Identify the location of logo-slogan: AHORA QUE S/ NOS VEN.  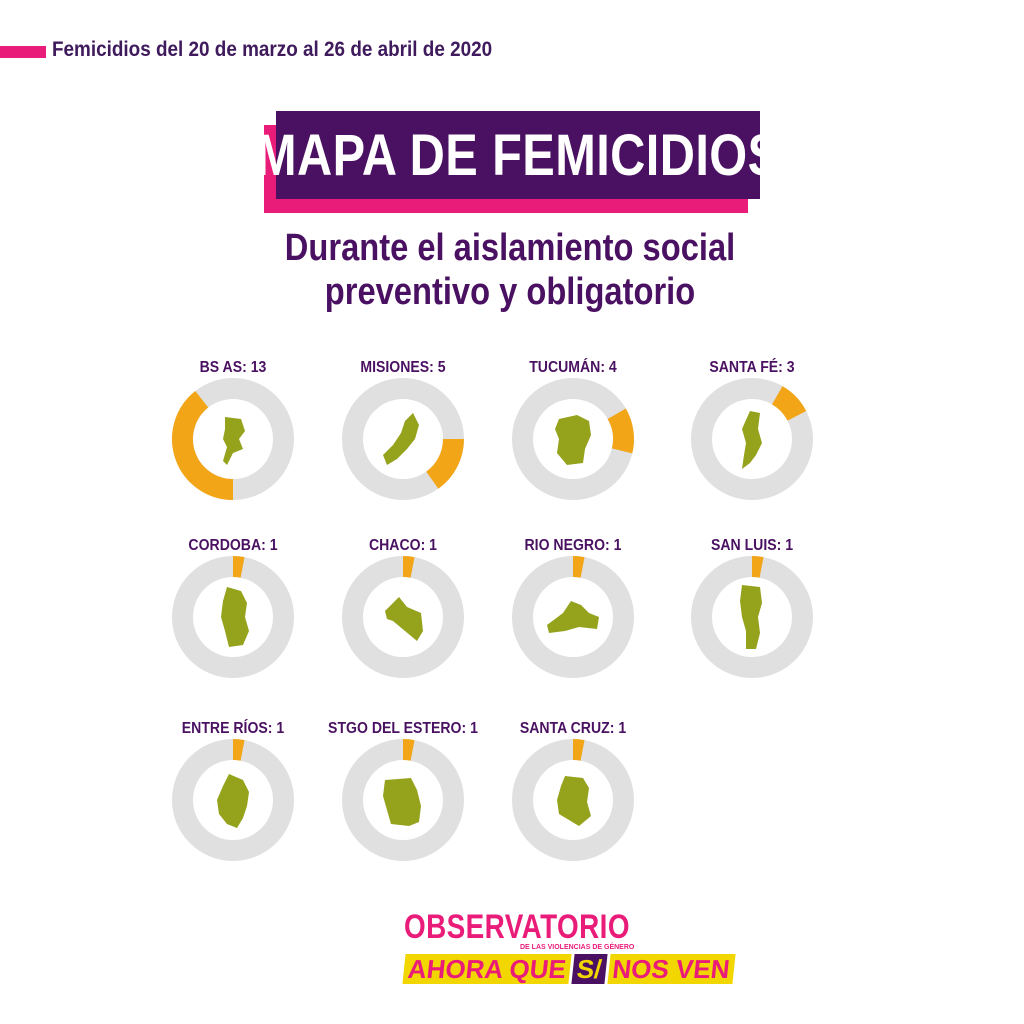
(569, 969).